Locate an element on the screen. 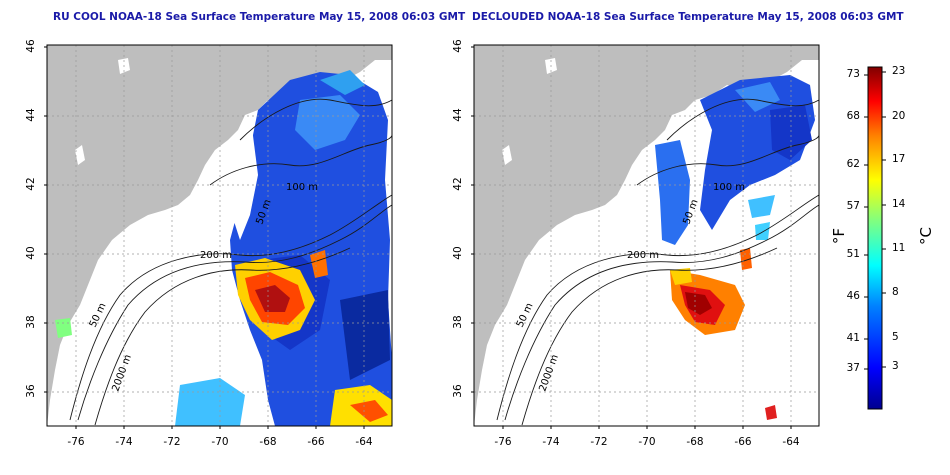  colorbar-f-tick-41: 41 is located at coordinates (853, 338).